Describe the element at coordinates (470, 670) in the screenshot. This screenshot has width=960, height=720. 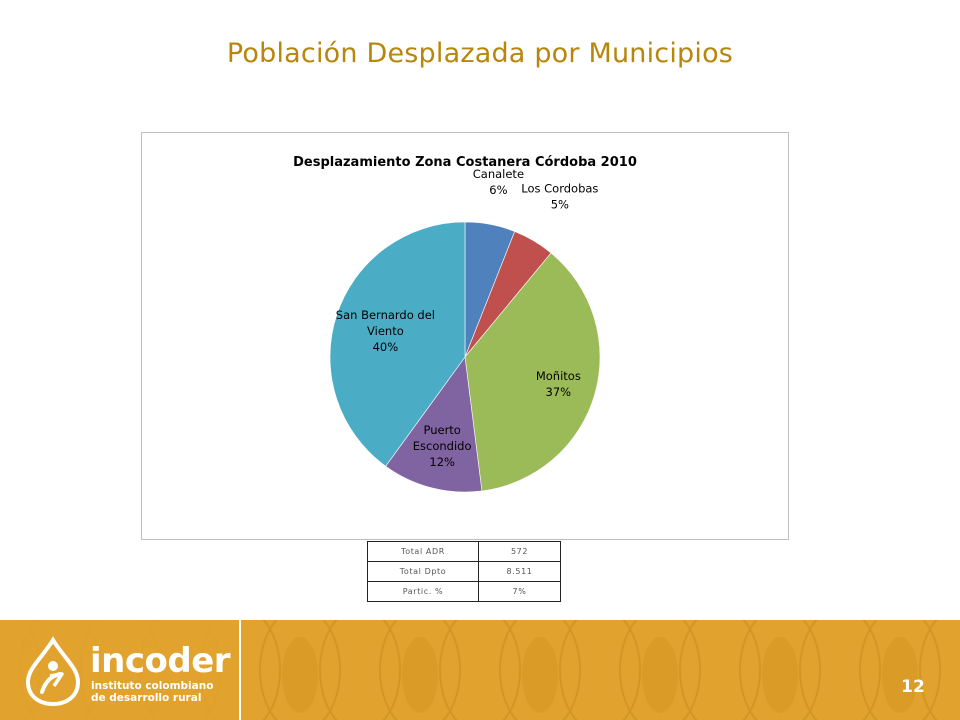
I see `footer-drop-pattern` at that location.